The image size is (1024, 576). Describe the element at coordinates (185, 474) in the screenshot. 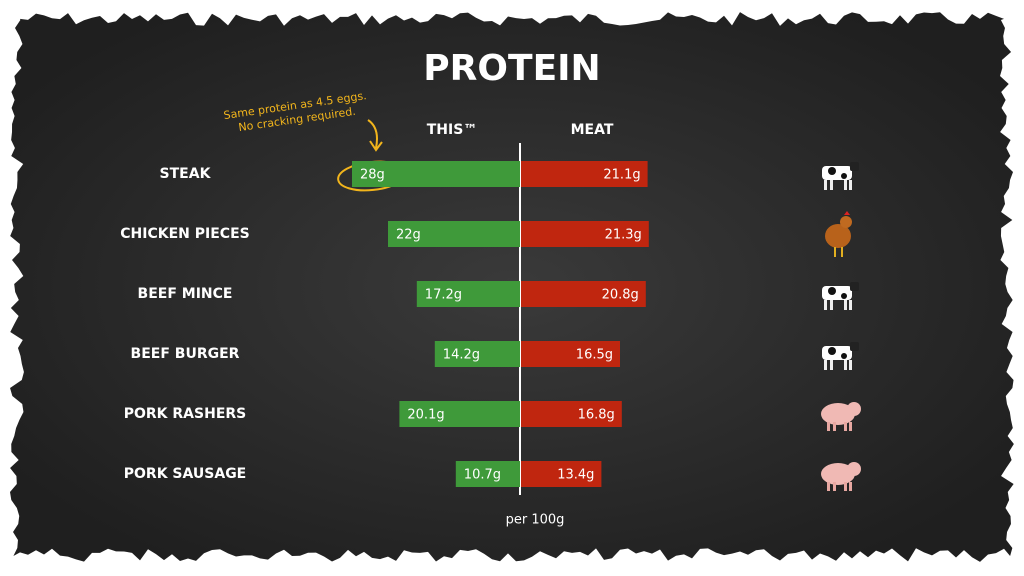

I see `category-label: PORK SAUSAGE` at that location.